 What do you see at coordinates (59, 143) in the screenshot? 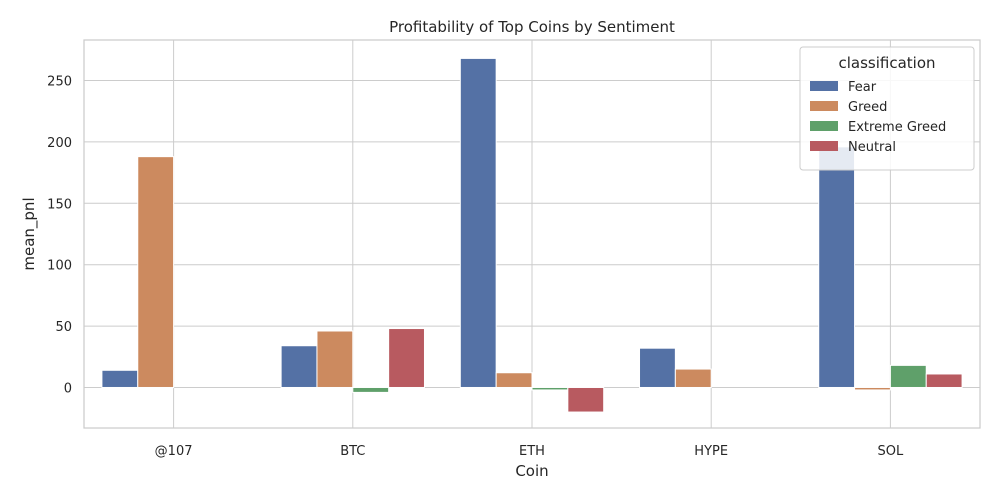
I see `y-tick-label: 200` at bounding box center [59, 143].